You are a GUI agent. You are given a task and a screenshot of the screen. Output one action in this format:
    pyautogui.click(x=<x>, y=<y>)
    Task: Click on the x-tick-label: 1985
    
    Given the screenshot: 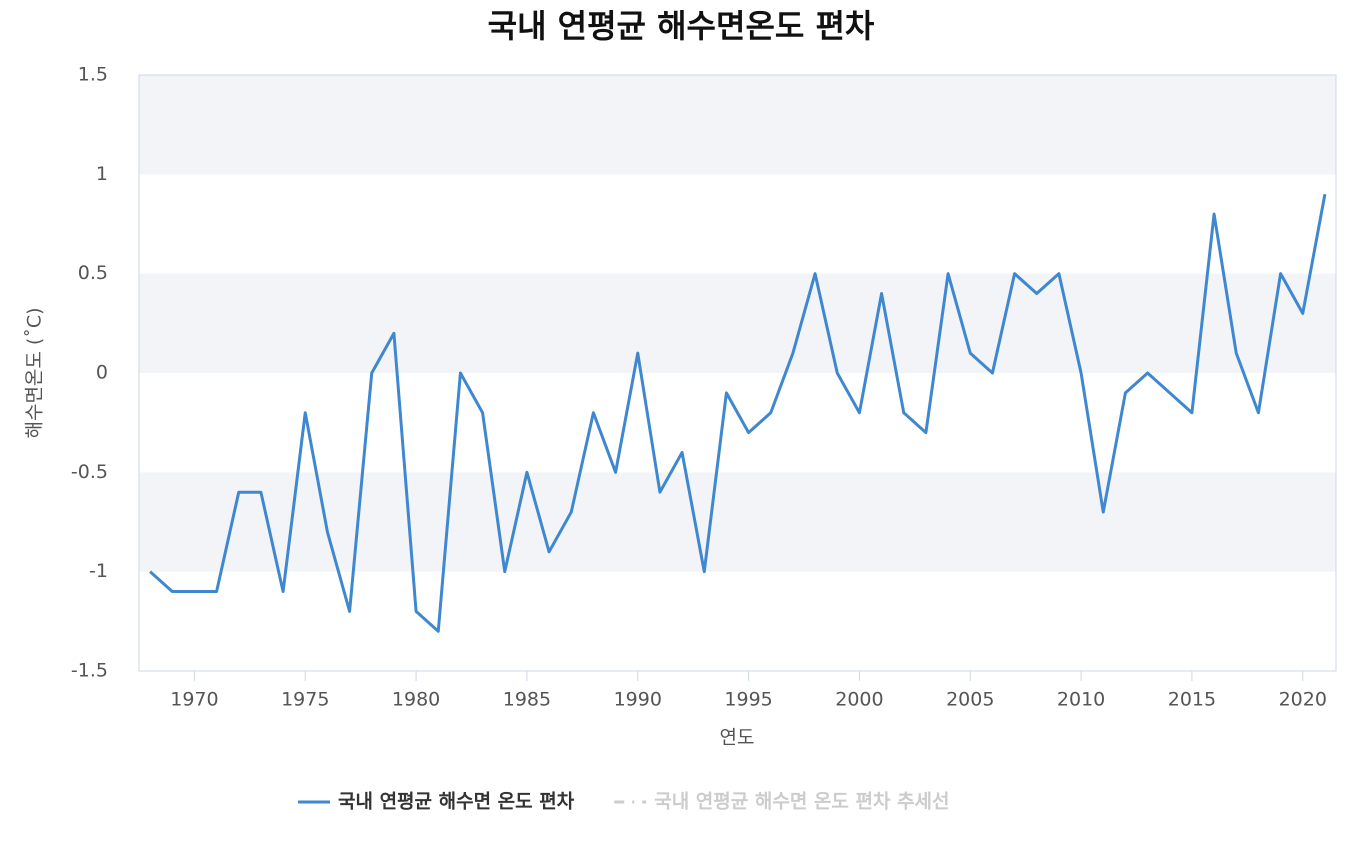 What is the action you would take?
    pyautogui.click(x=527, y=700)
    